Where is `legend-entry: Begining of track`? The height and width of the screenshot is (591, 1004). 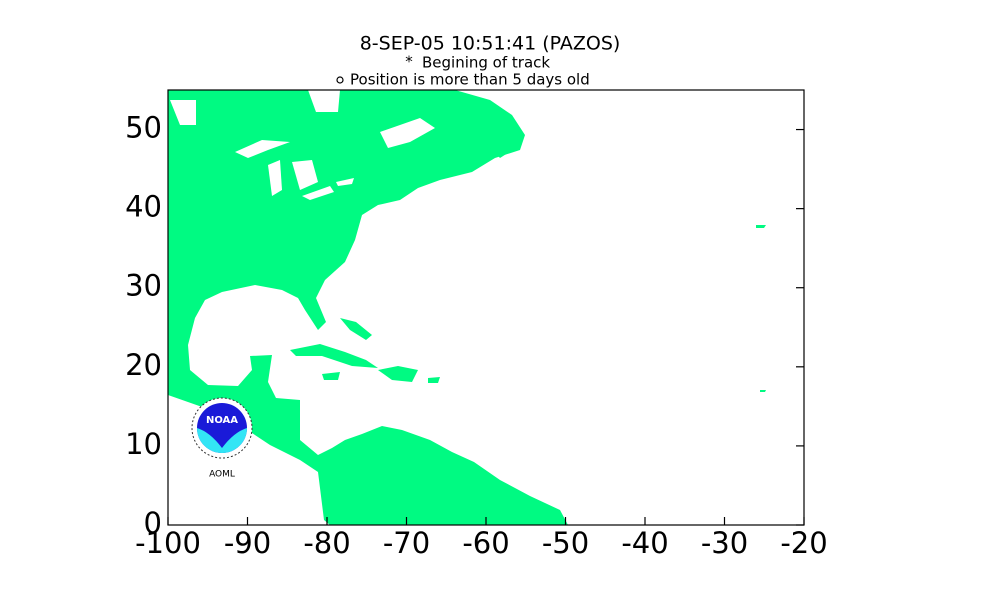 legend-entry: Begining of track is located at coordinates (486, 63).